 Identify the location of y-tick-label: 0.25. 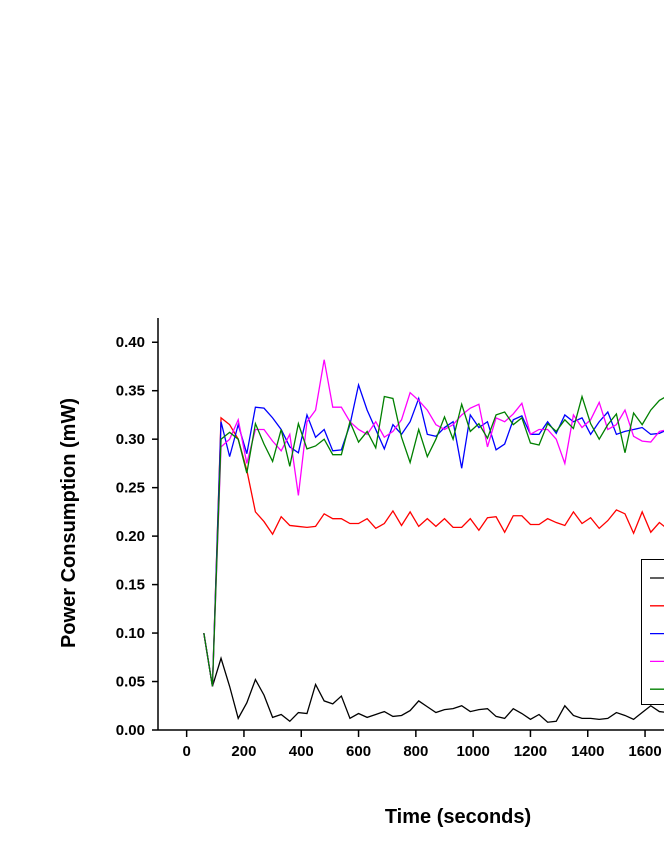
(130, 488).